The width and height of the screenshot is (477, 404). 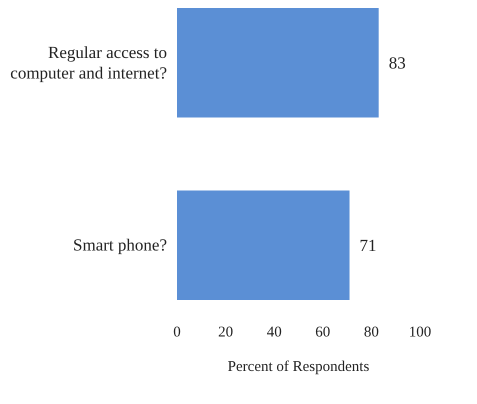 What do you see at coordinates (322, 332) in the screenshot?
I see `x-tick-label: 60` at bounding box center [322, 332].